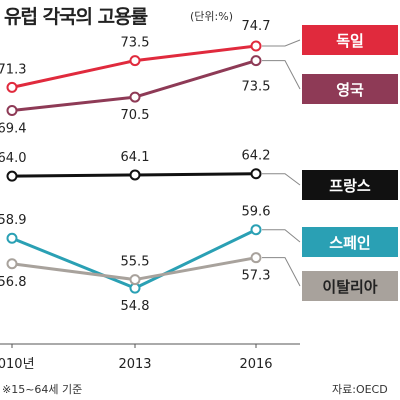 The height and width of the screenshot is (400, 400). I want to click on data-label-0-0: 71.3, so click(13, 69).